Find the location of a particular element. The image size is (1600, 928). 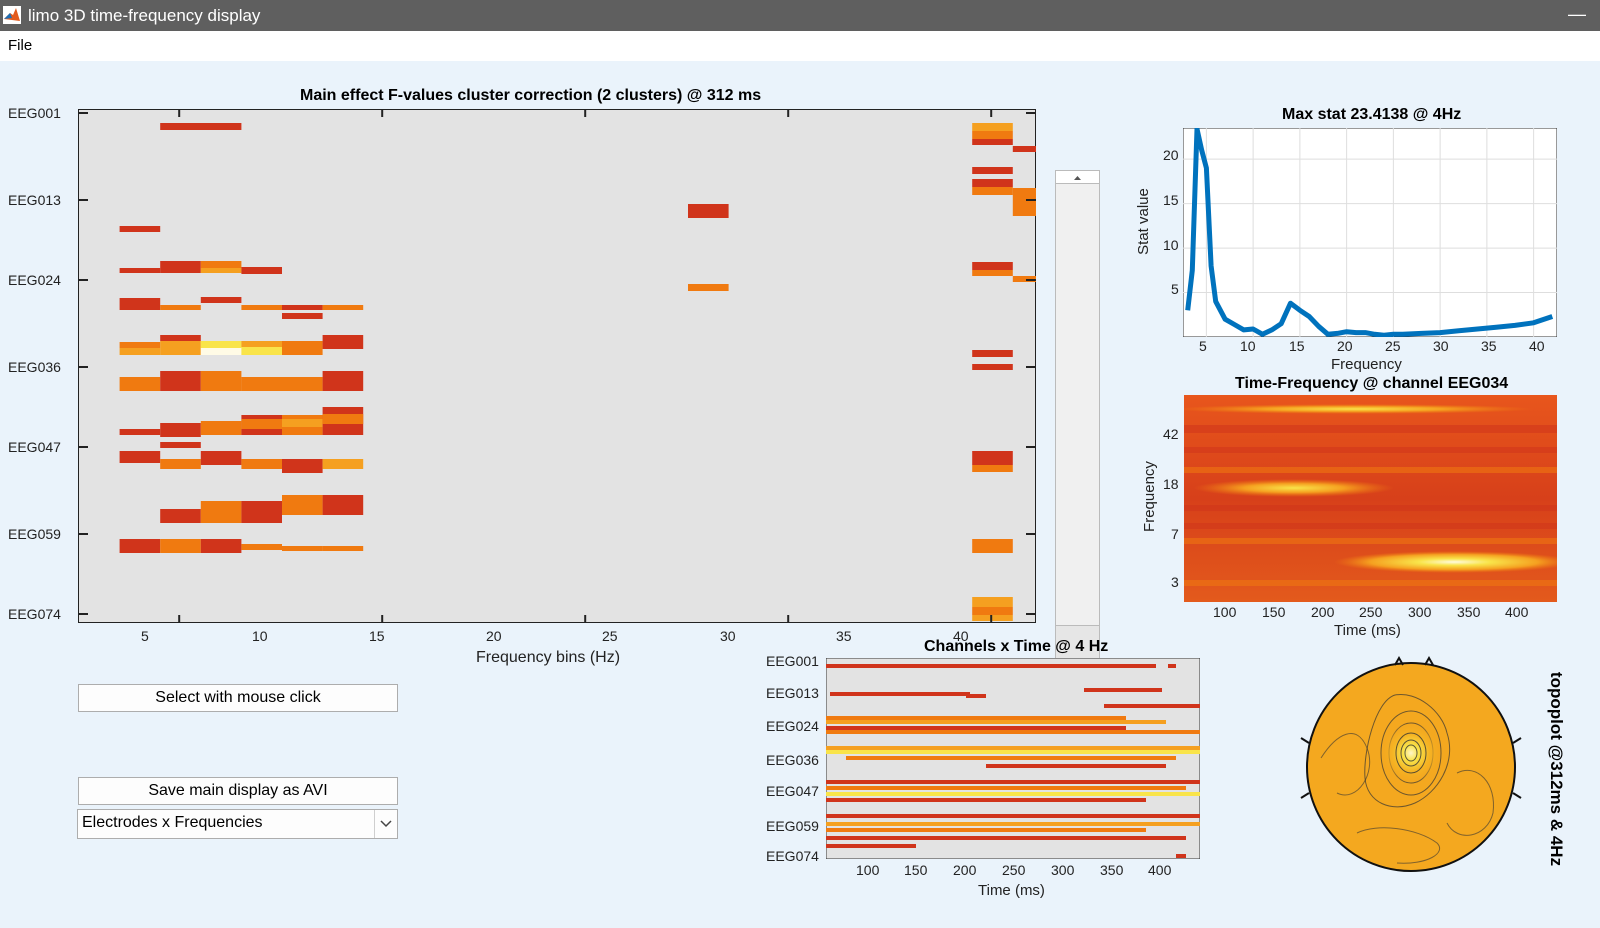

main-ytick-label: EEG047 is located at coordinates (34, 447).